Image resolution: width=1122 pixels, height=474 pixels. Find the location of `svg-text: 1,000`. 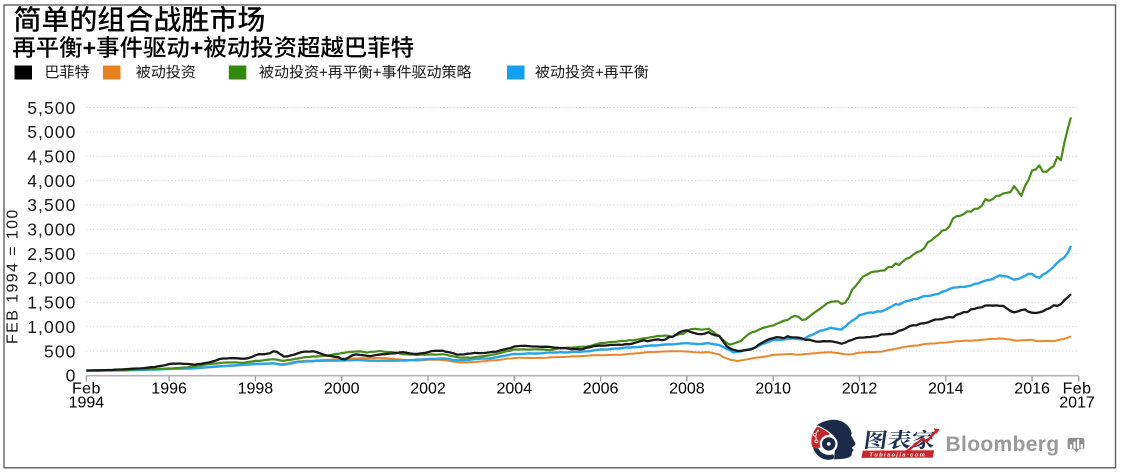

svg-text: 1,000 is located at coordinates (51, 327).